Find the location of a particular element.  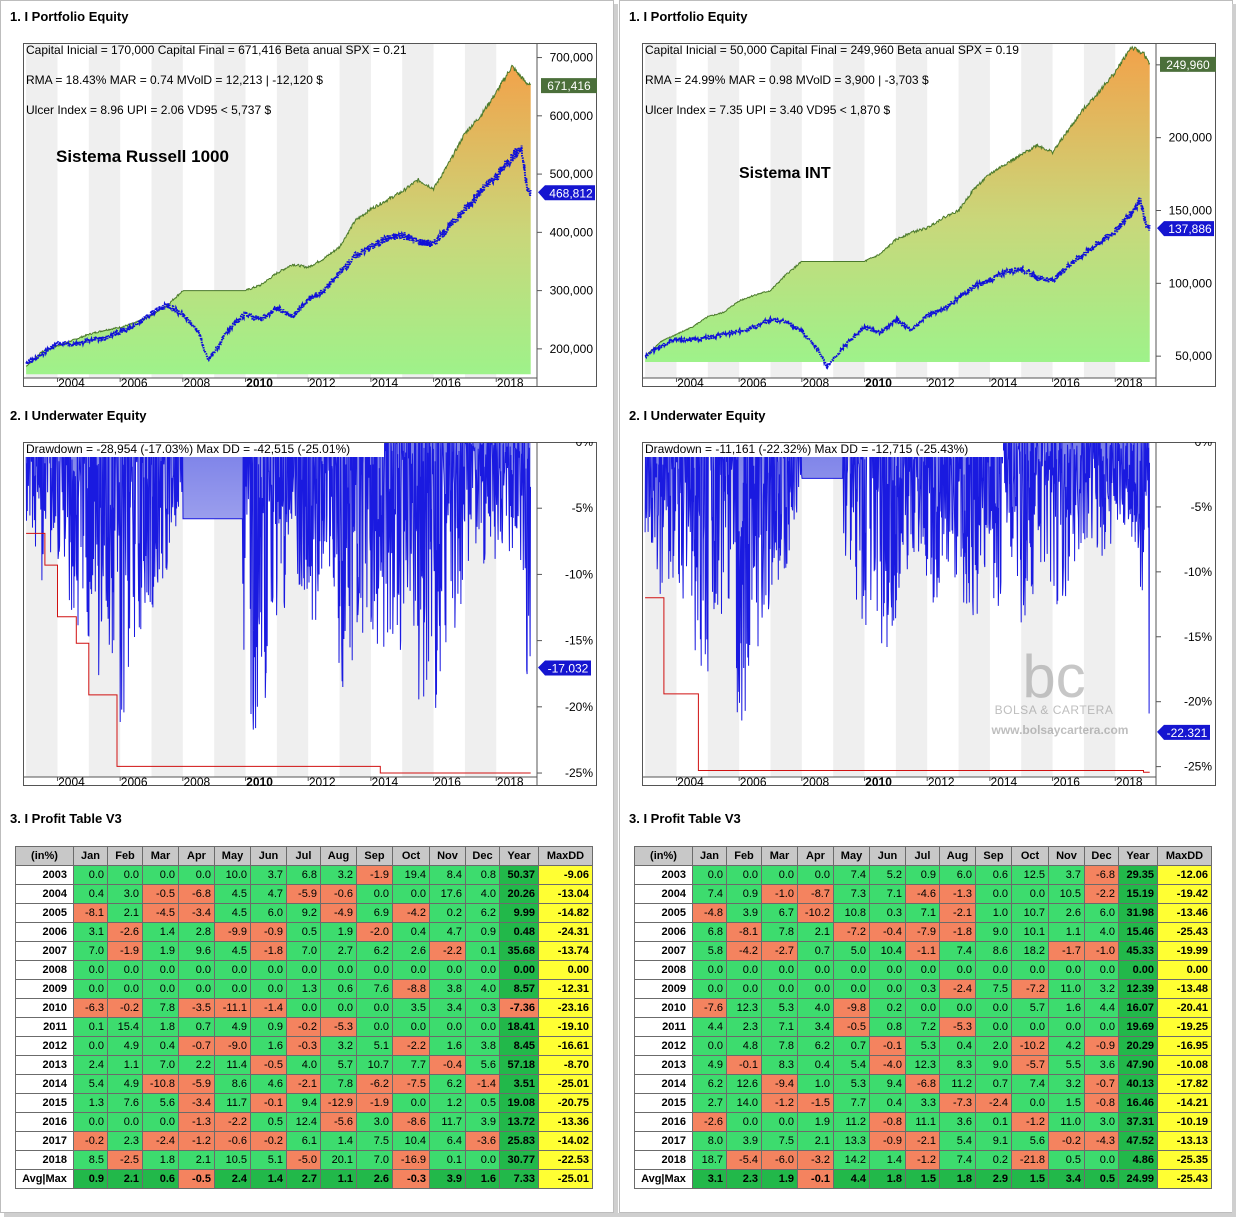

column-header: May is located at coordinates (232, 856).